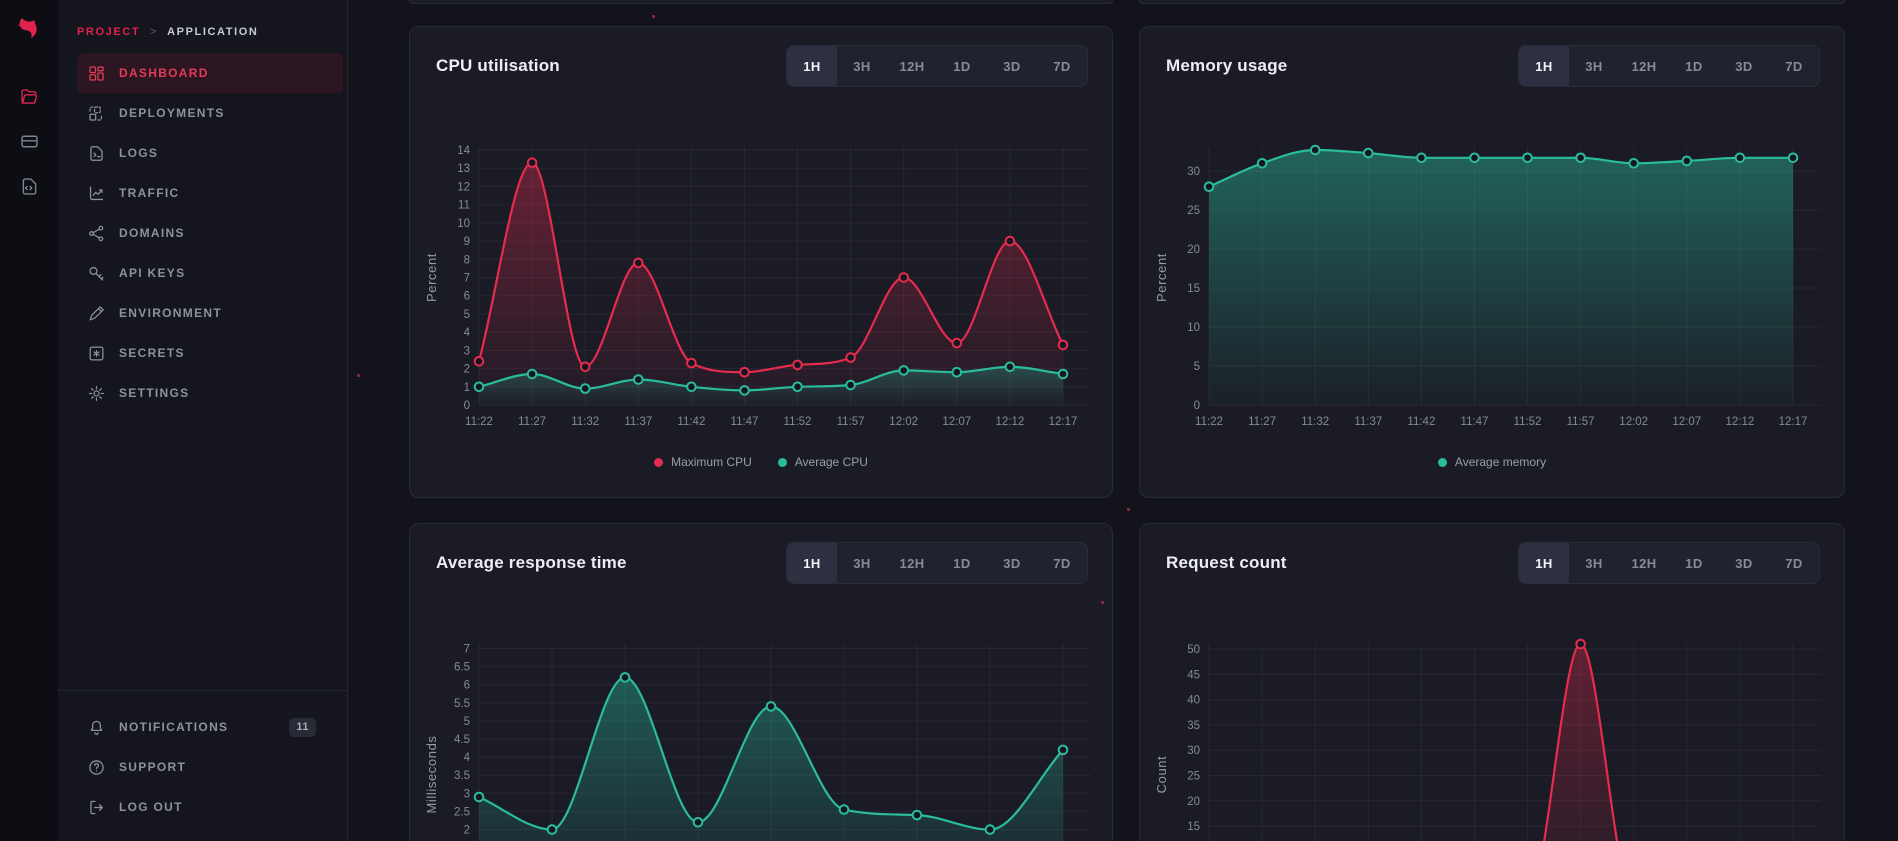 Image resolution: width=1898 pixels, height=841 pixels. I want to click on sidebar-item-settings: SETTINGS, so click(210, 393).